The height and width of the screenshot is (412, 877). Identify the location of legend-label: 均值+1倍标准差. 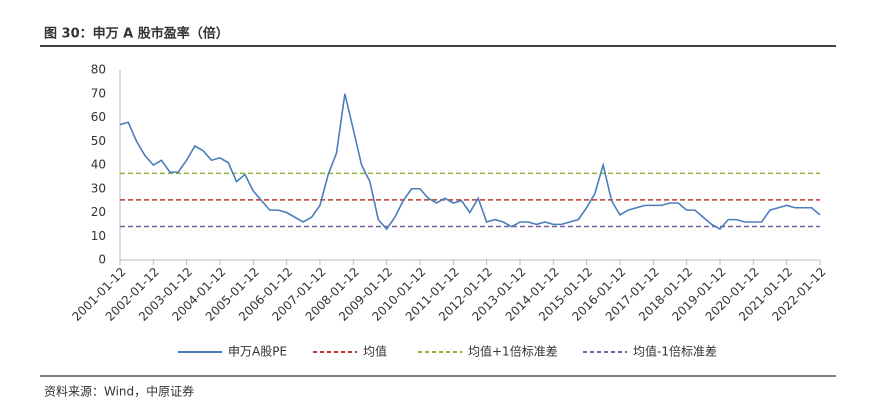
(513, 351).